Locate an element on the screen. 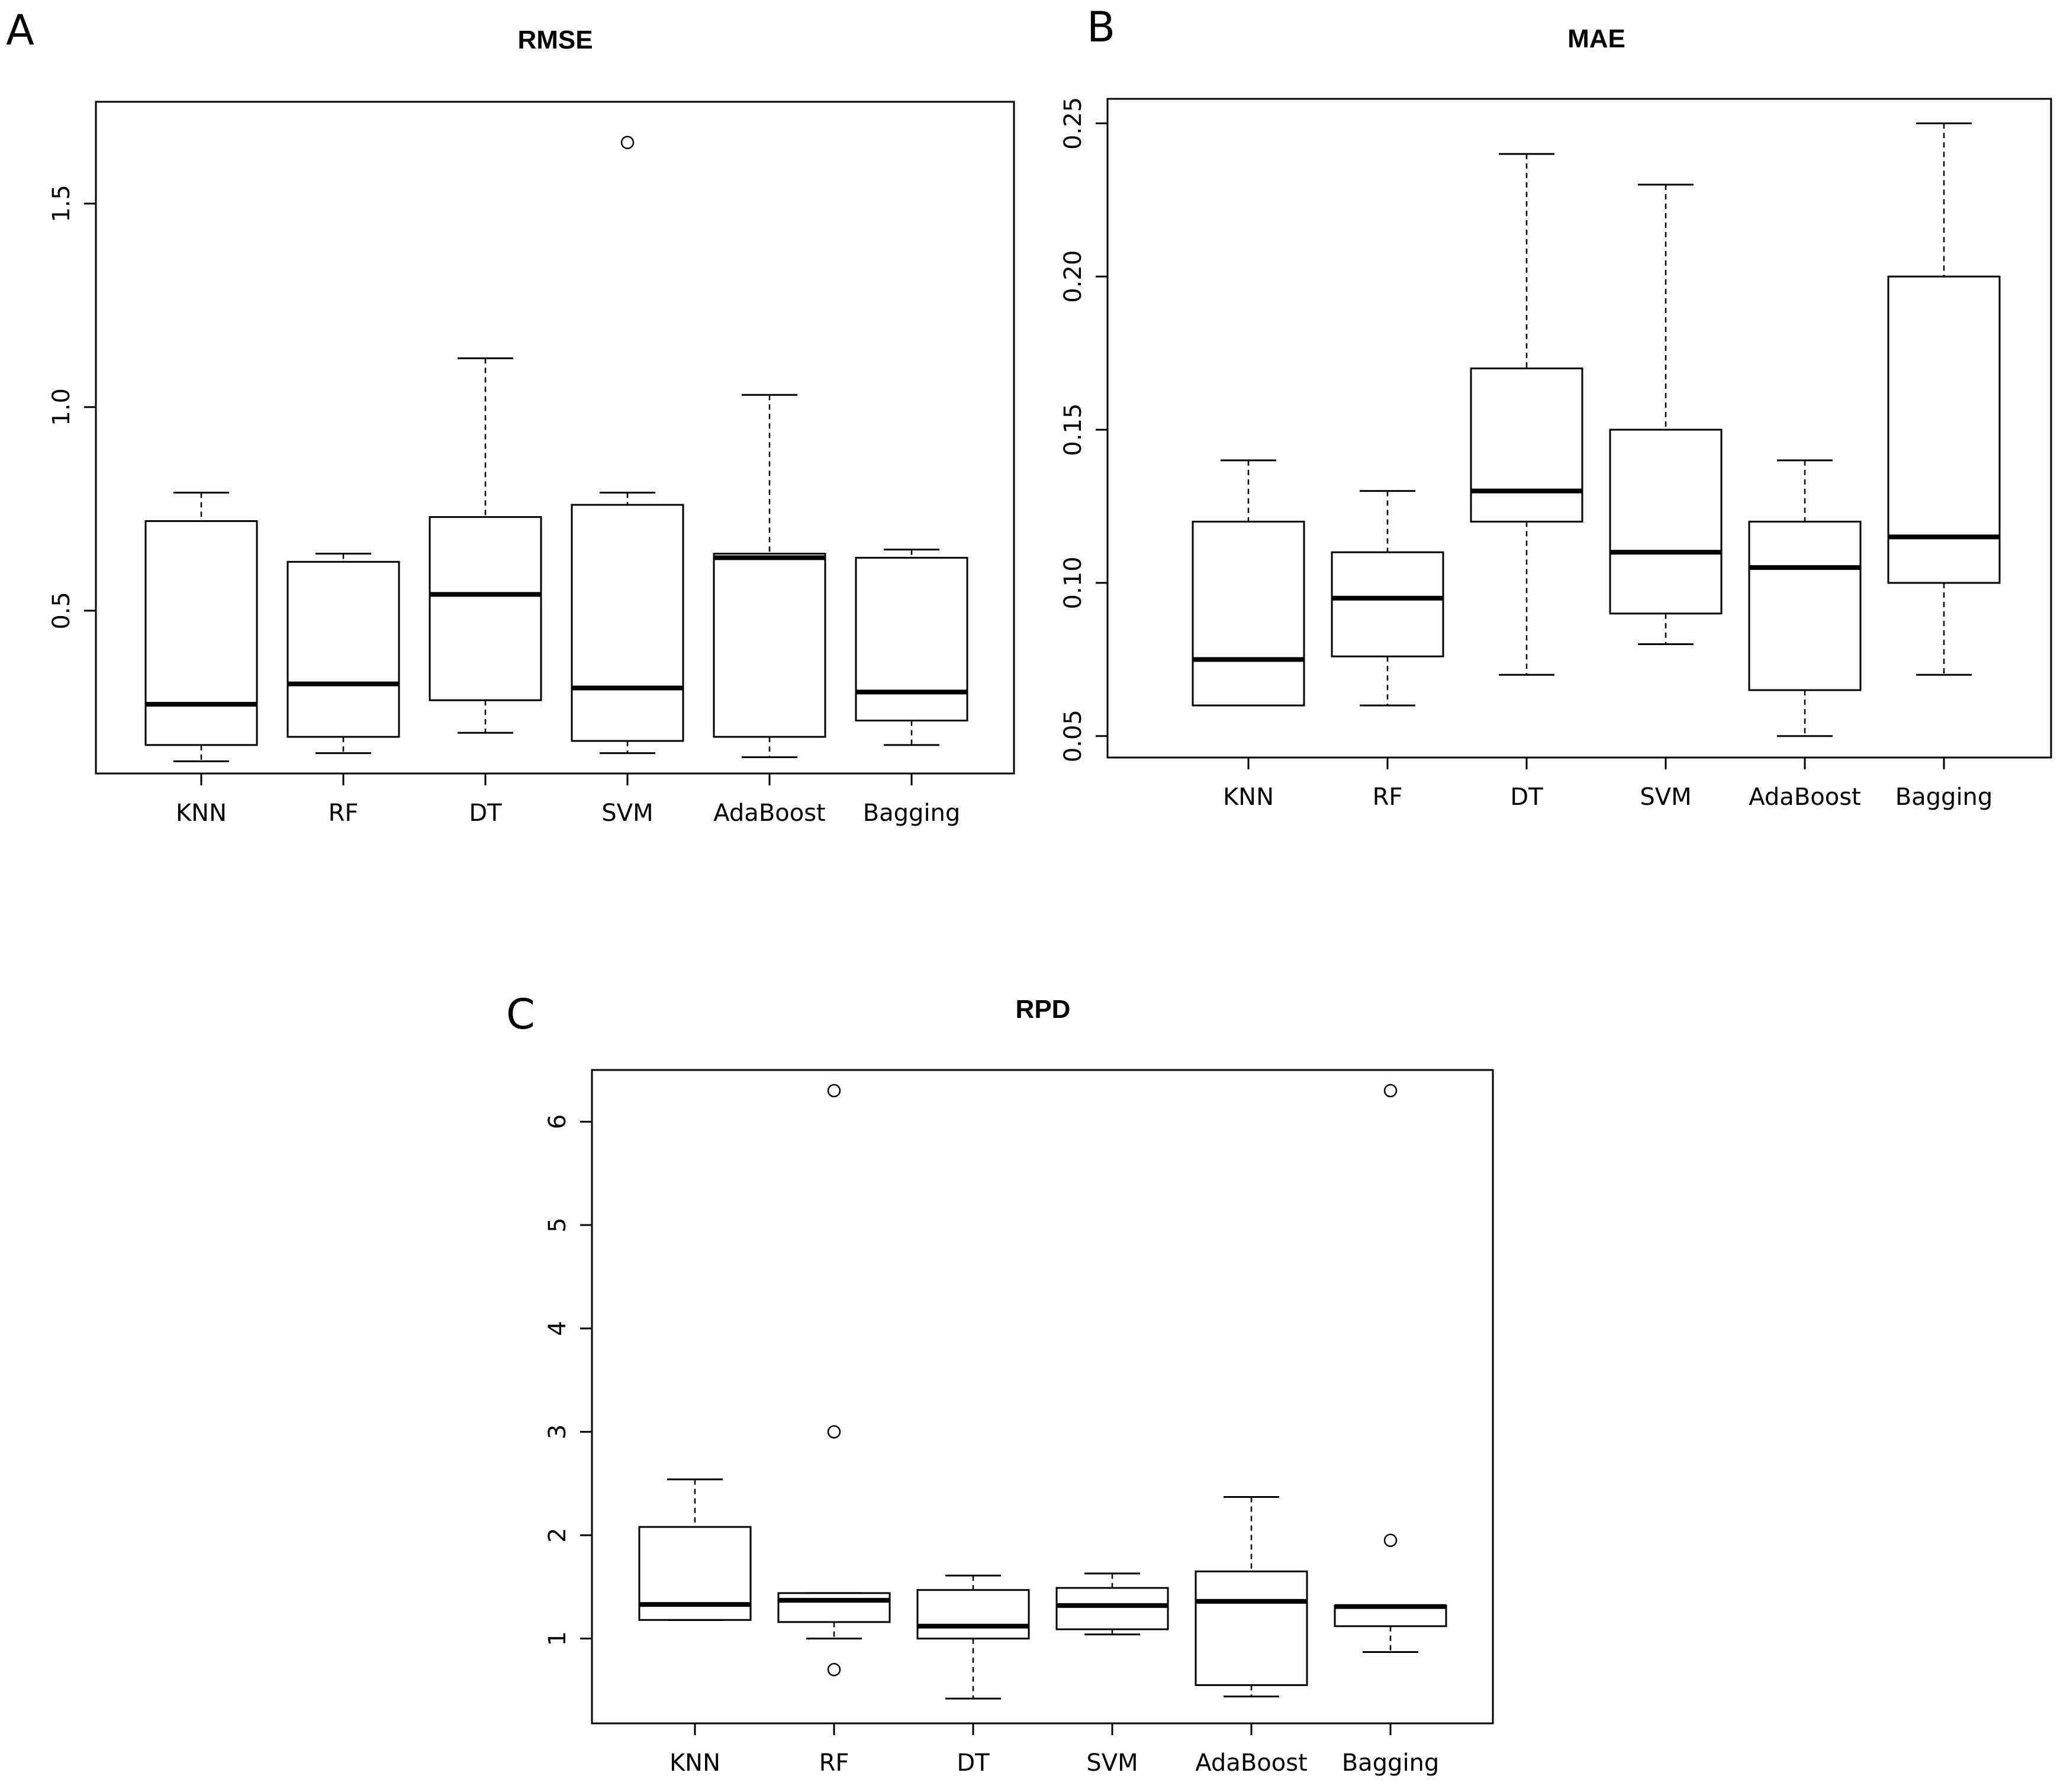 The image size is (2057, 1792). y-tick-label: 5 is located at coordinates (557, 1225).